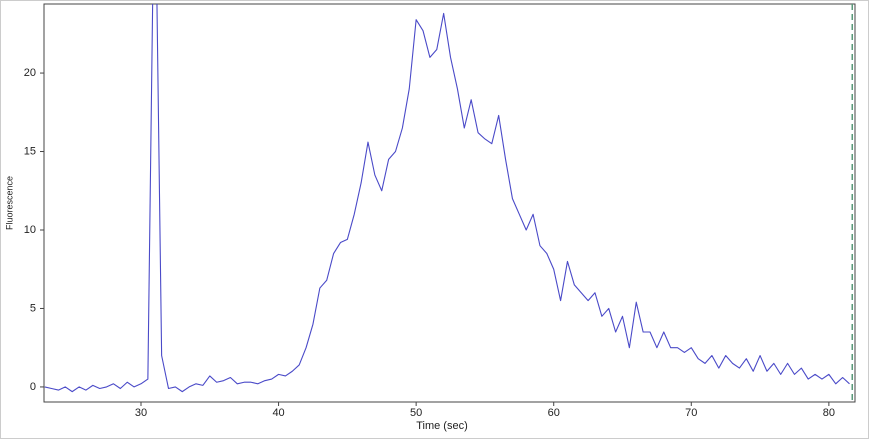 Image resolution: width=869 pixels, height=444 pixels. Describe the element at coordinates (442, 426) in the screenshot. I see `x-axis-label: Time (sec)` at that location.